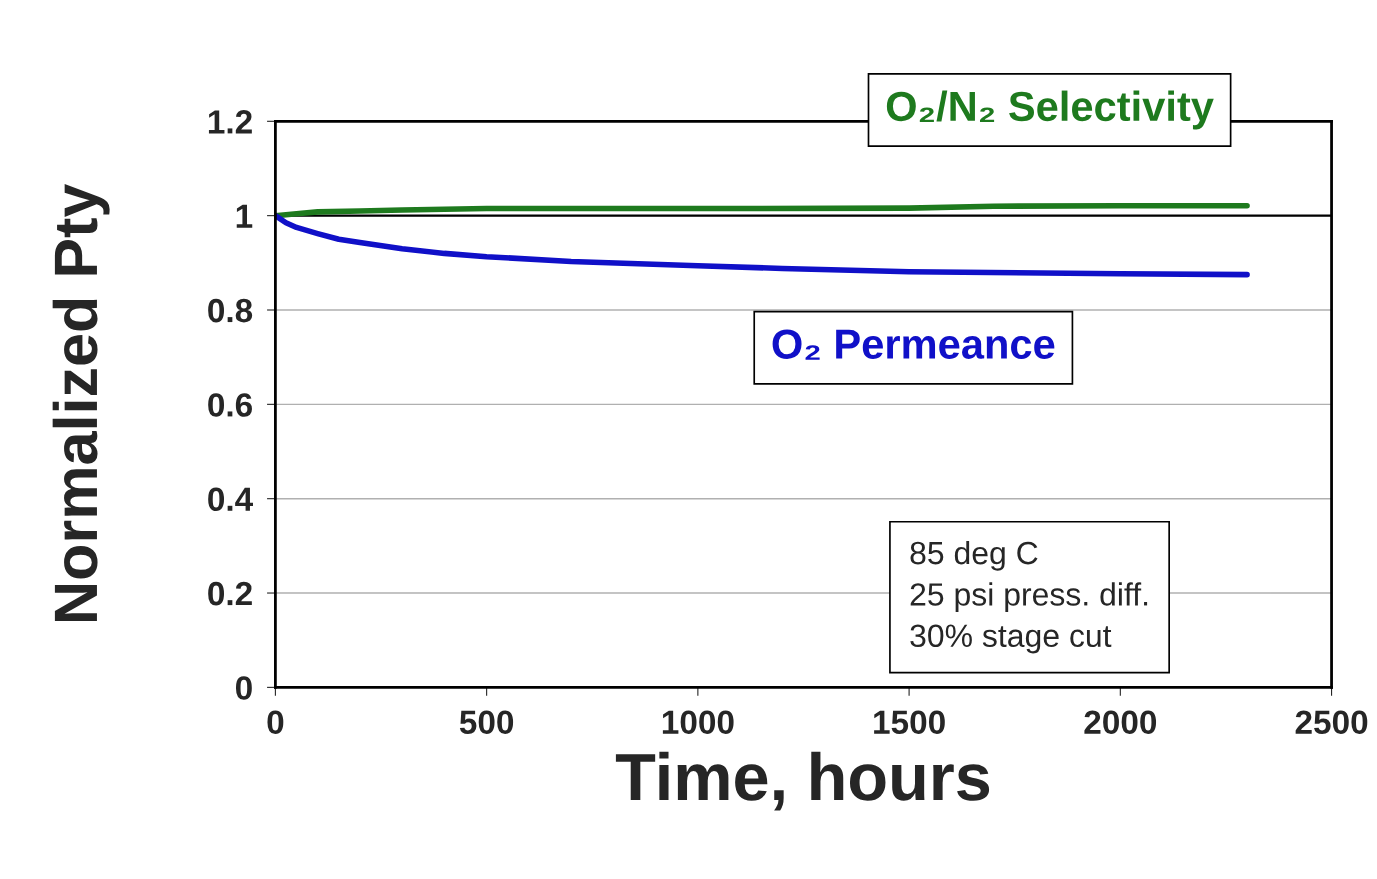 This screenshot has width=1377, height=879. I want to click on x-tick-label: 2500, so click(1331, 722).